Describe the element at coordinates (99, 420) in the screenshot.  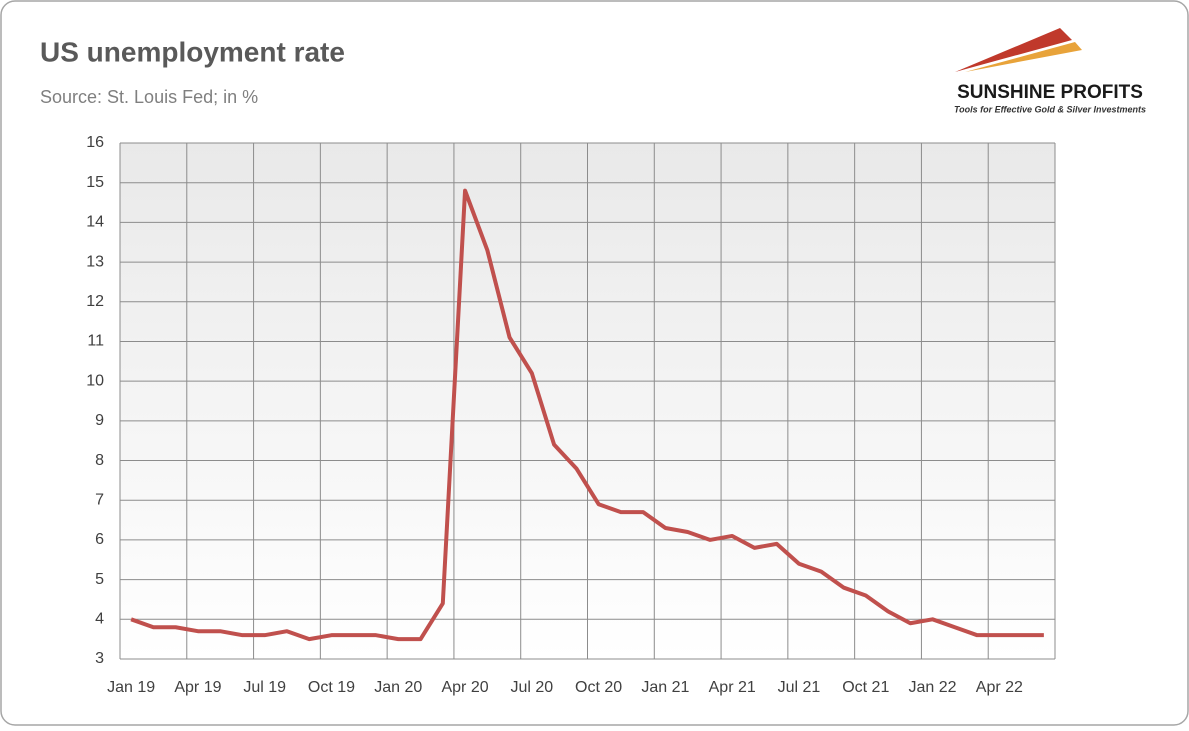
I see `y-tick-label: 9` at that location.